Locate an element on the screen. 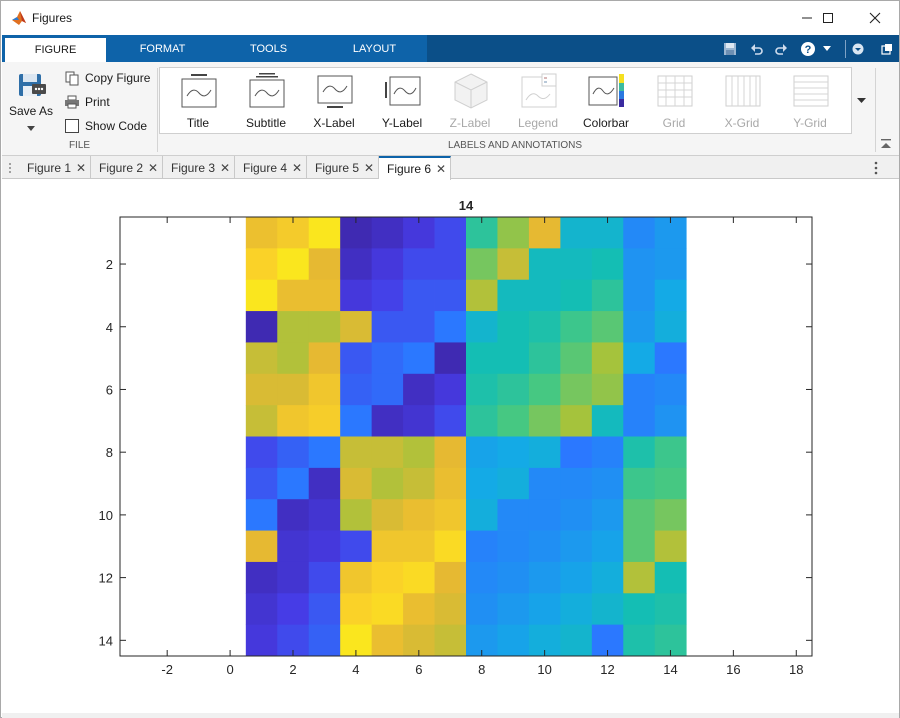  maximize-icon is located at coordinates (828, 18).